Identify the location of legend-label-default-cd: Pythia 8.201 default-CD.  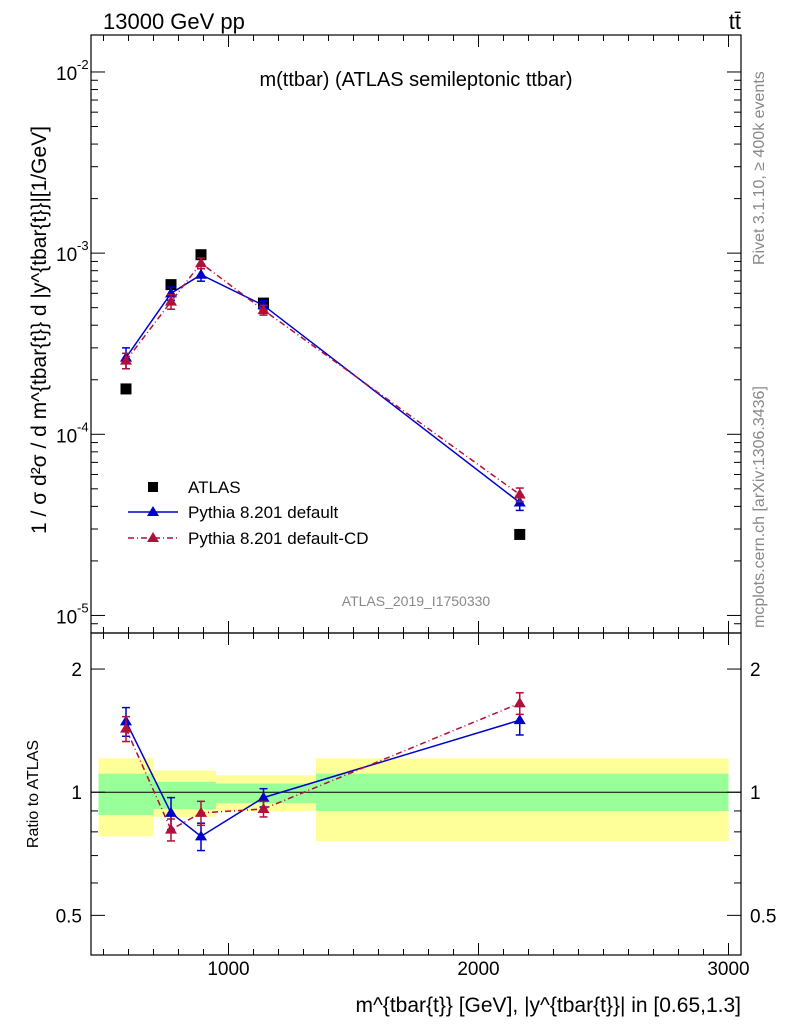
(278, 538).